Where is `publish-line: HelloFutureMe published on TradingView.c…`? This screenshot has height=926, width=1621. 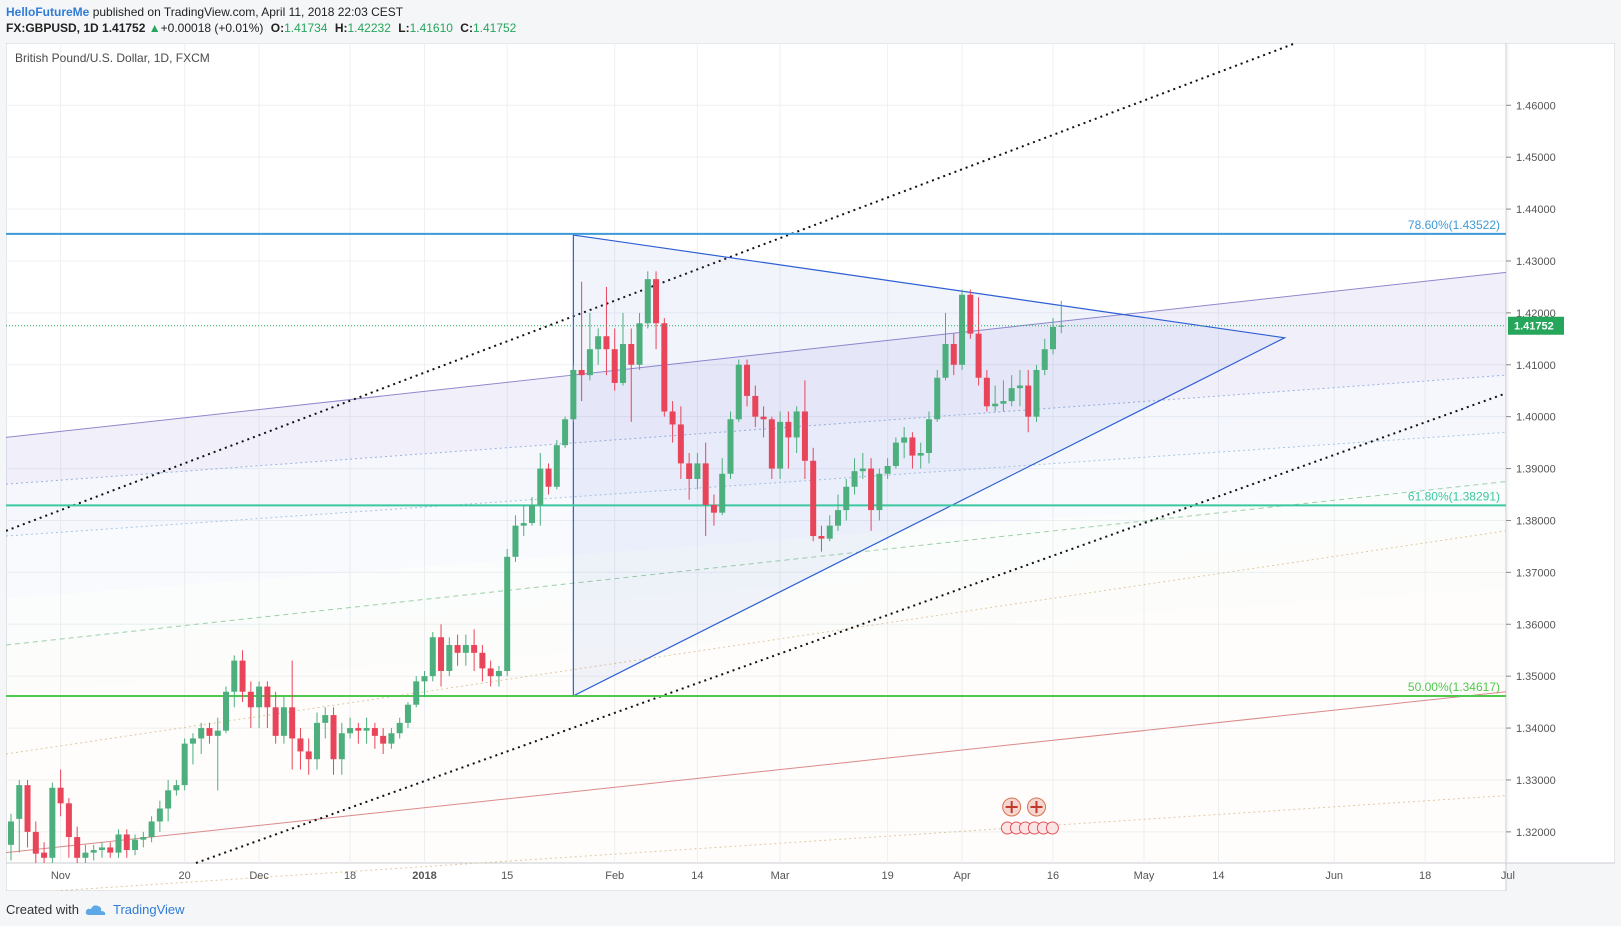
publish-line: HelloFutureMe published on TradingView.c… is located at coordinates (261, 12).